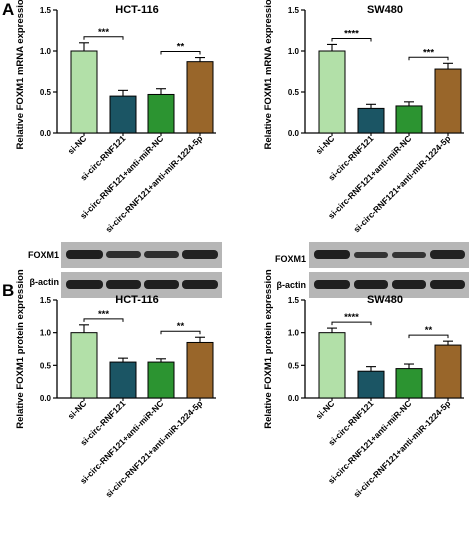 The height and width of the screenshot is (533, 474). Describe the element at coordinates (372, 270) in the screenshot. I see `western-blot-right: FOXM1 β-actin` at that location.